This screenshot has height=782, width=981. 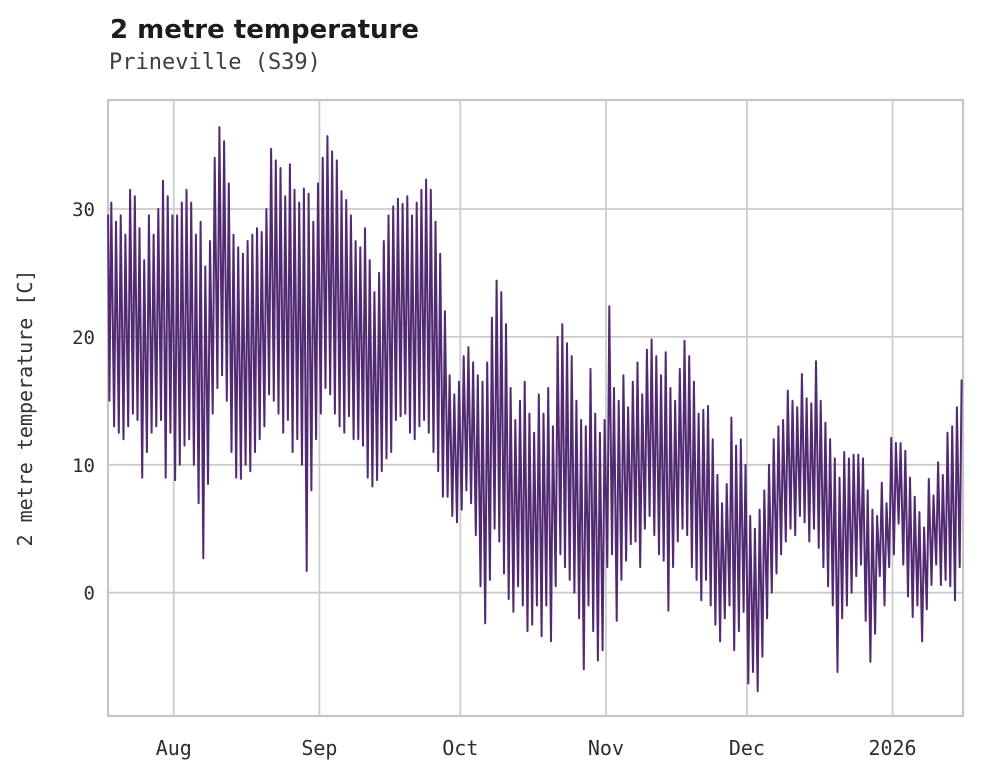 What do you see at coordinates (264, 30) in the screenshot?
I see `chart-title: 2 metre temperature` at bounding box center [264, 30].